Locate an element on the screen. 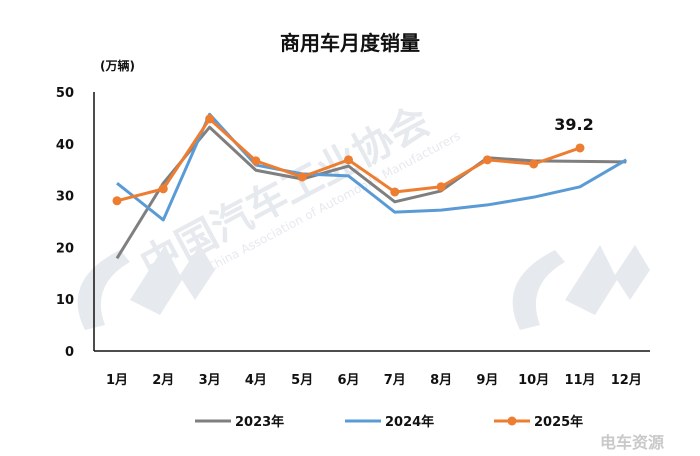 This screenshot has height=456, width=700. legend-label: 2023年 is located at coordinates (259, 422).